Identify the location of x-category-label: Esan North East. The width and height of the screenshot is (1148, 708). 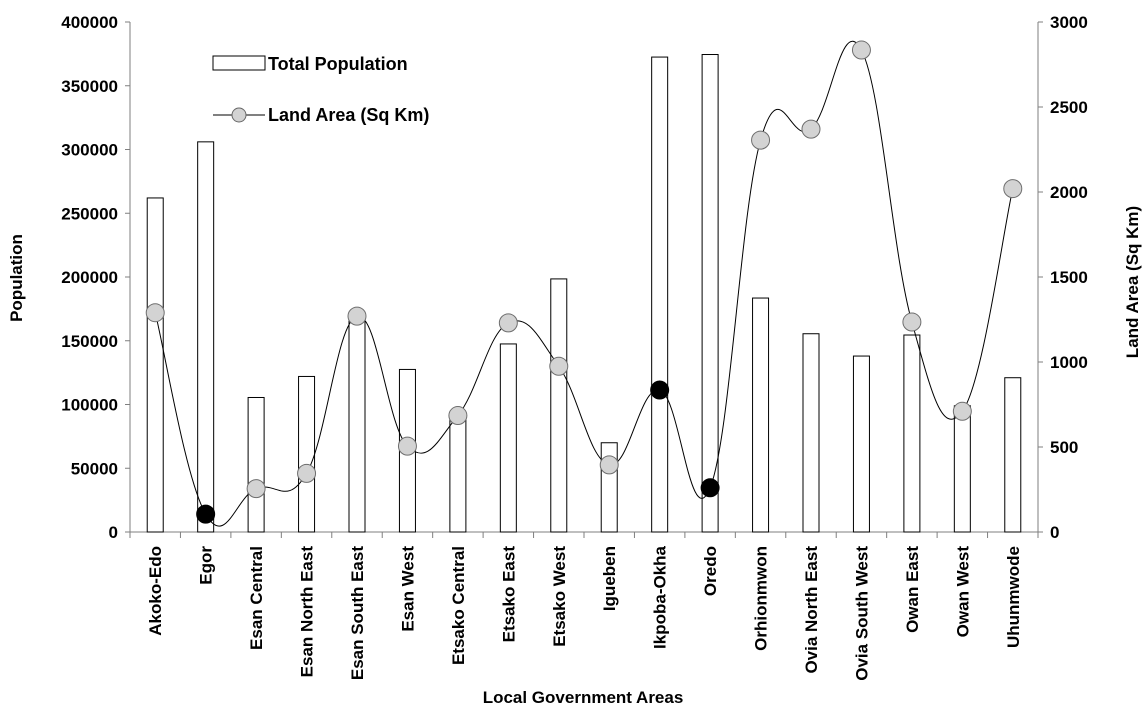
(307, 612).